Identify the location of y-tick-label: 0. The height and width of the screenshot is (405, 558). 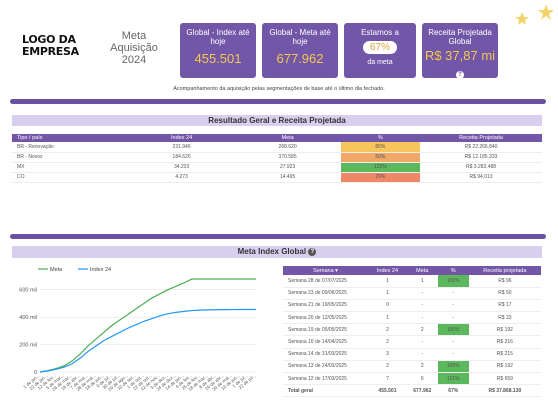
(35, 373).